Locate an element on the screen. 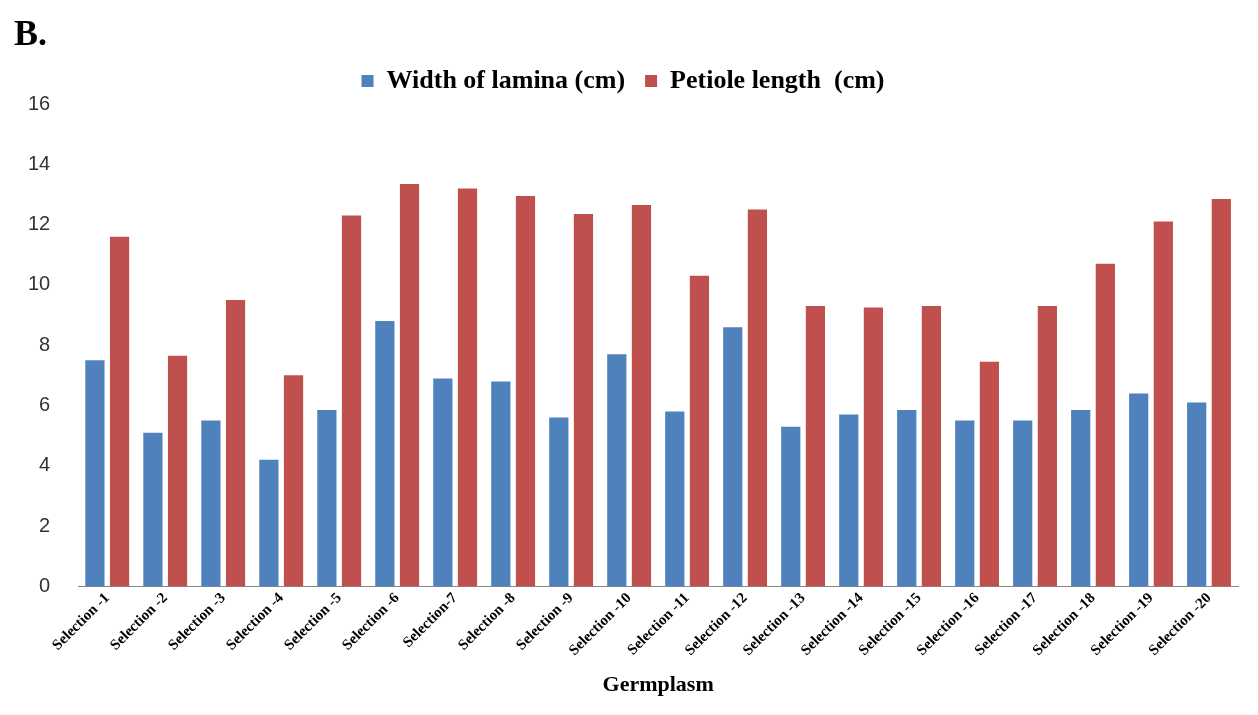 The width and height of the screenshot is (1258, 715). text: B. is located at coordinates (31, 33).